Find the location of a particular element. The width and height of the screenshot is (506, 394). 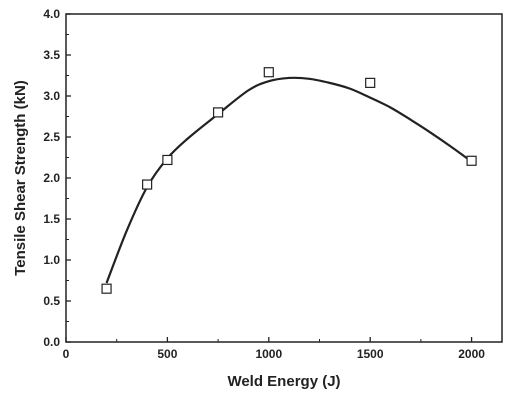

y-tick-label: 0.5 is located at coordinates (51, 301).